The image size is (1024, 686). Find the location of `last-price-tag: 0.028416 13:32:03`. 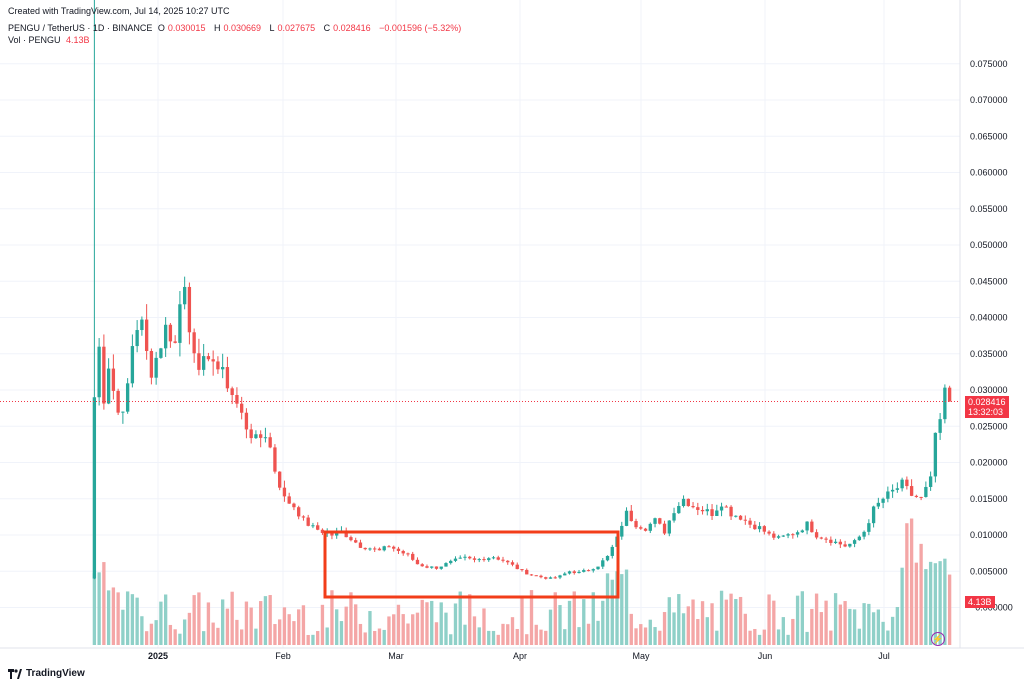

last-price-tag: 0.028416 13:32:03 is located at coordinates (987, 407).